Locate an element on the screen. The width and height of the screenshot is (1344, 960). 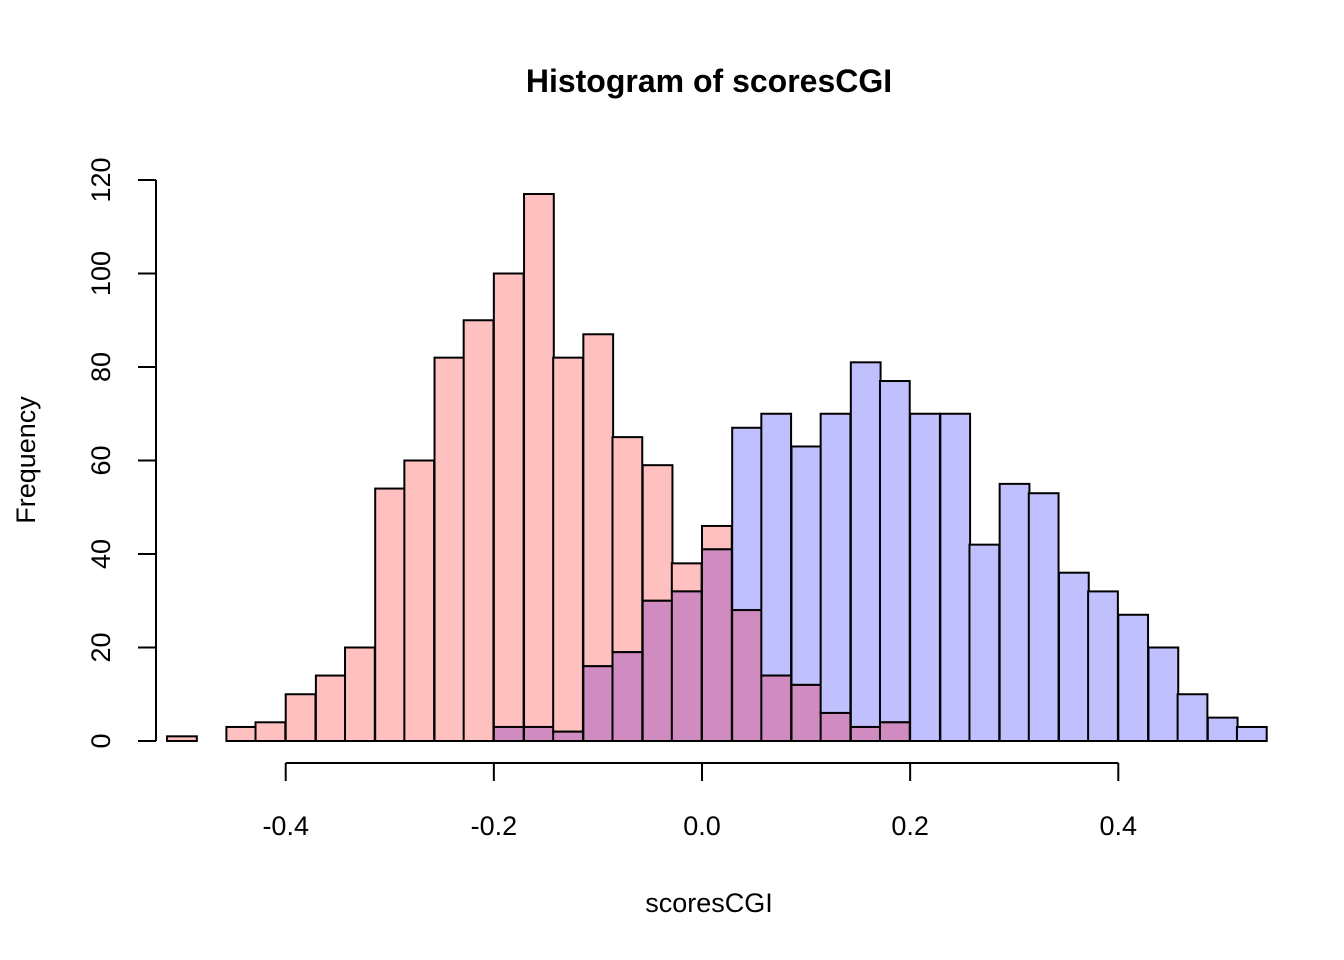
y-tick-label: 120 is located at coordinates (101, 179).